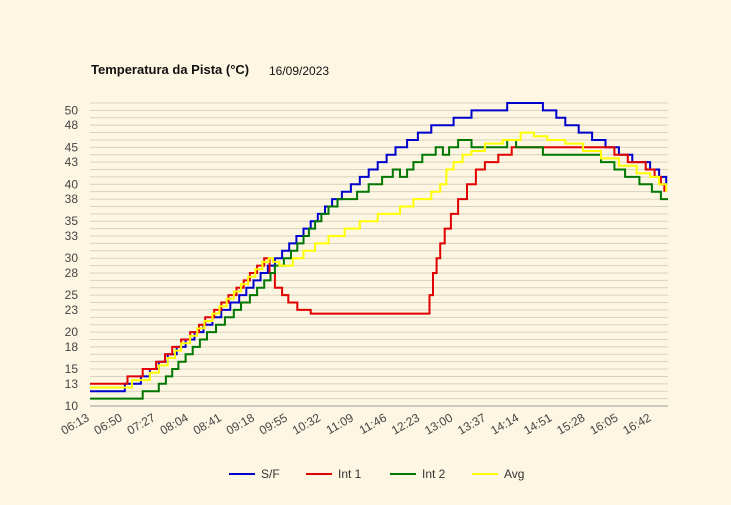 The height and width of the screenshot is (505, 731). I want to click on chart-title: Temperatura da Pista (°C), so click(170, 69).